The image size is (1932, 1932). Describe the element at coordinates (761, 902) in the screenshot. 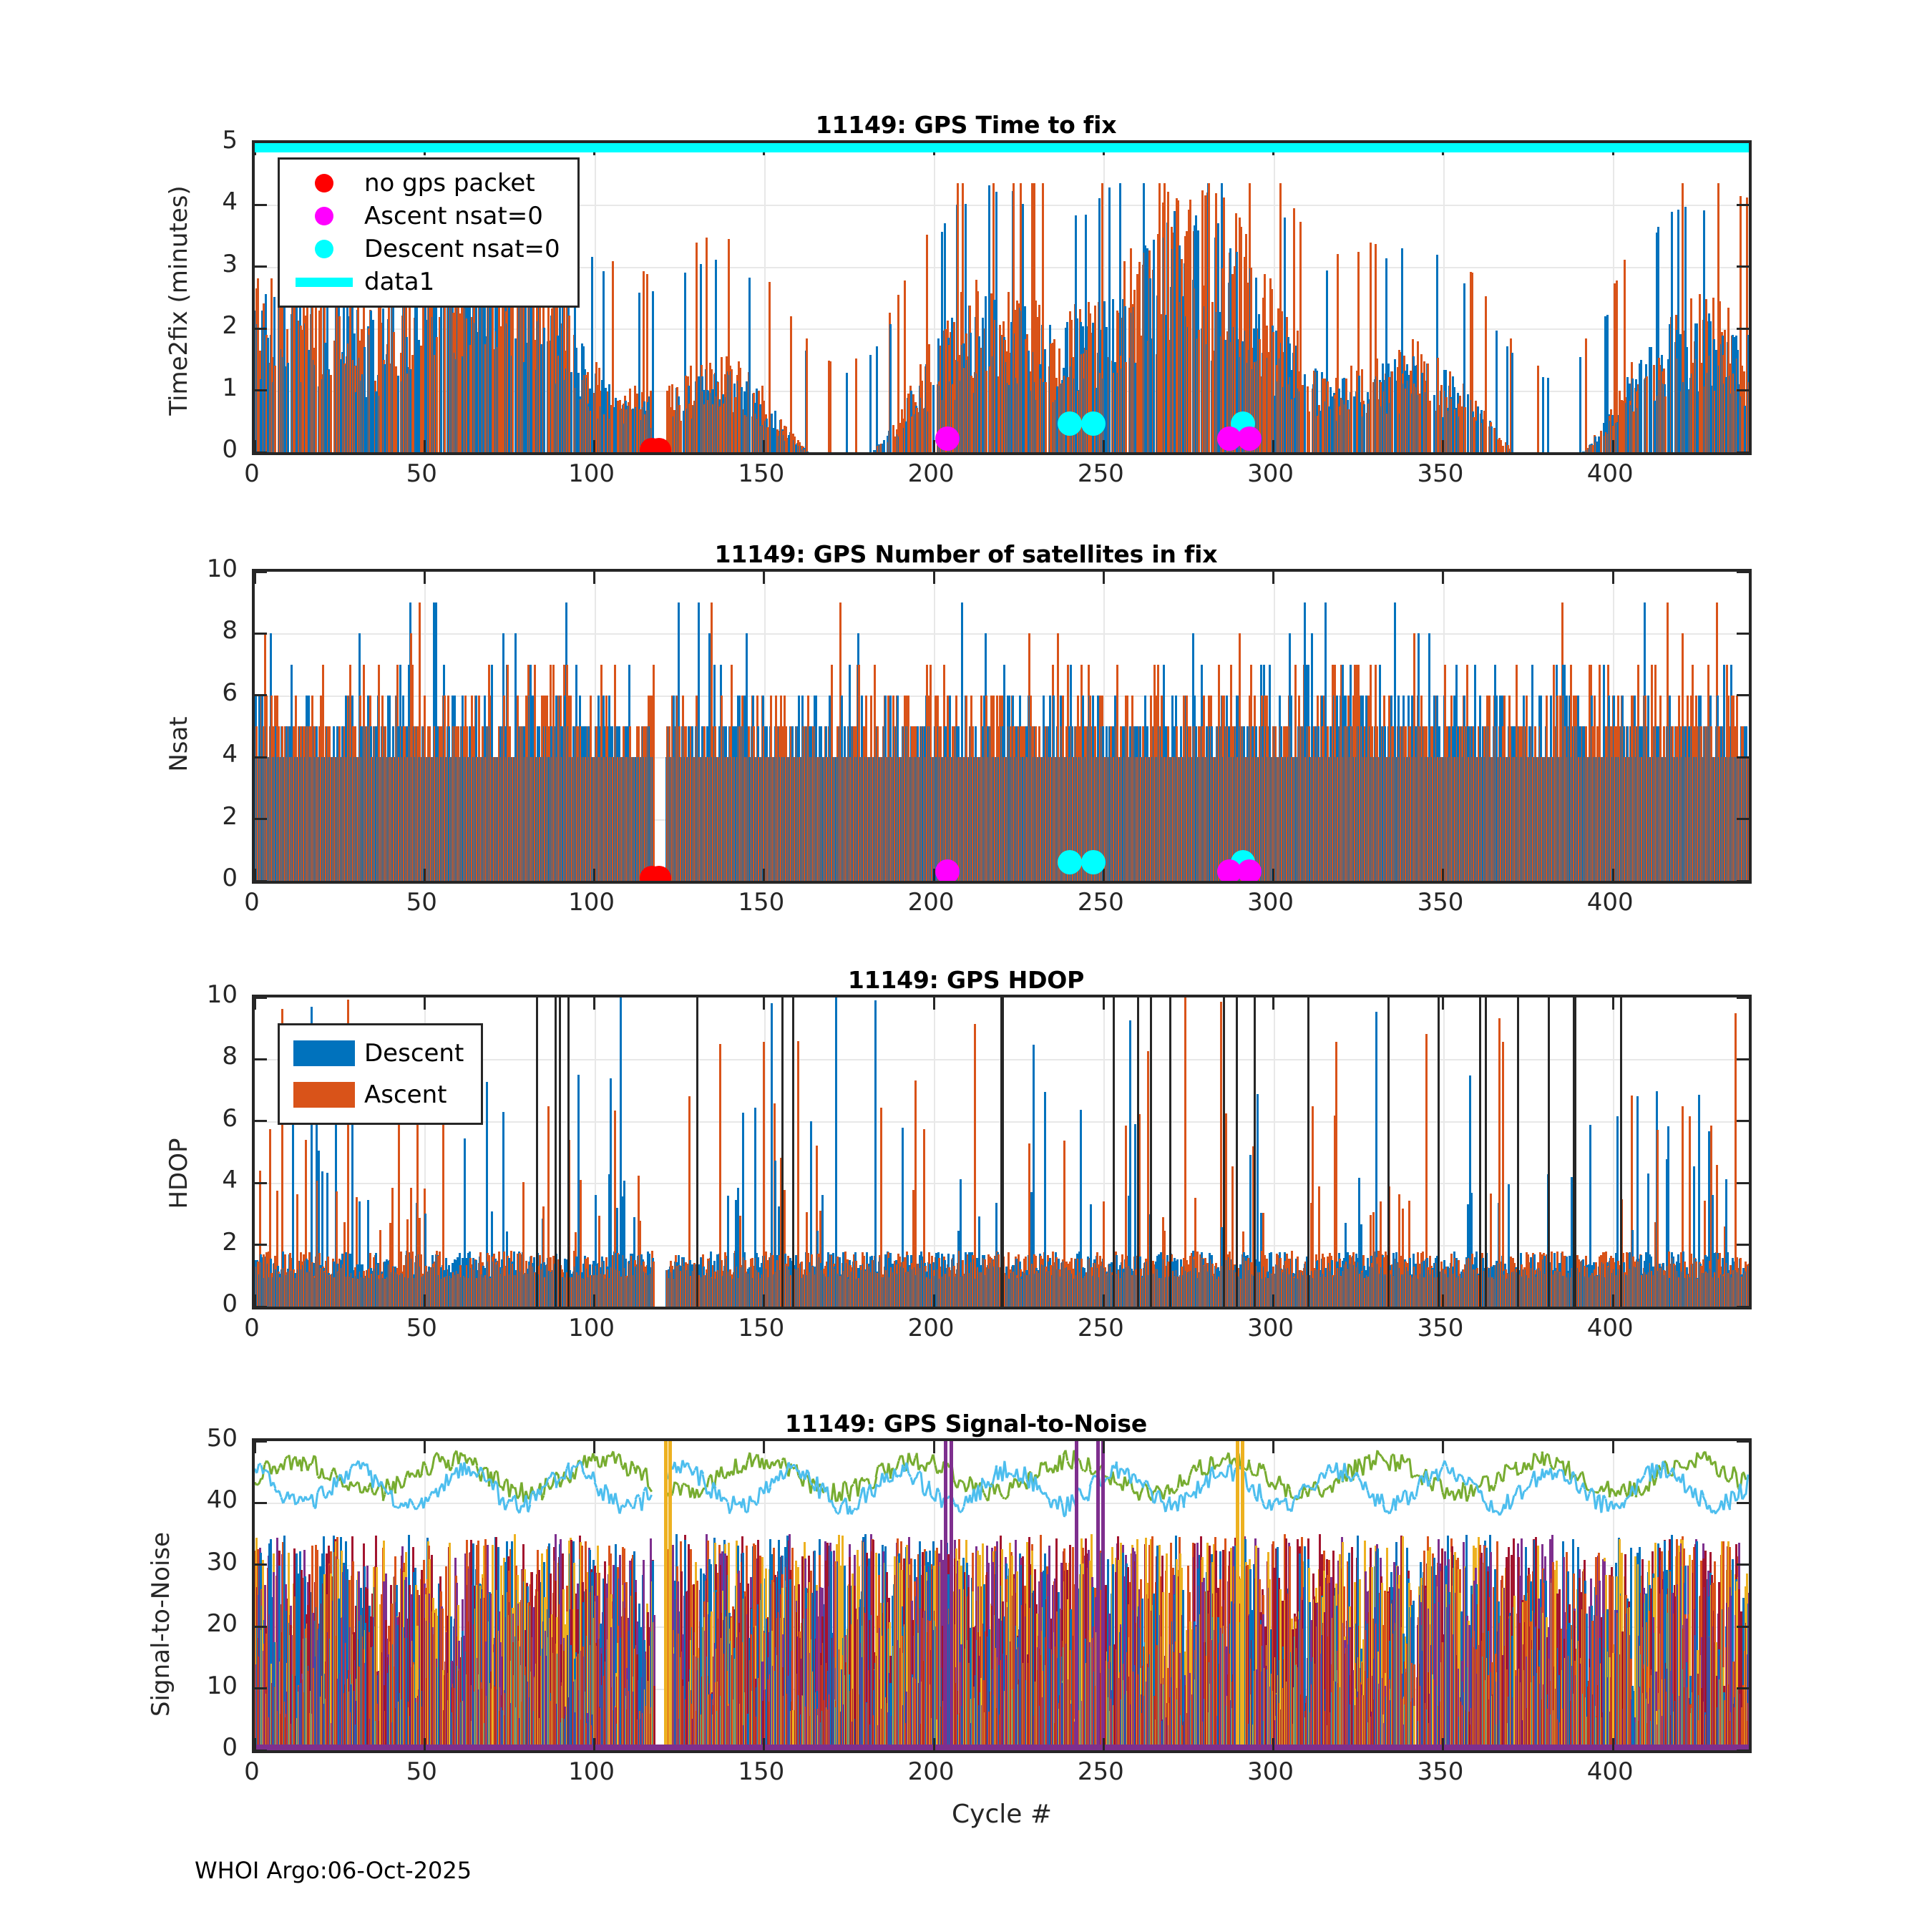

I see `x-tick-label: 150` at that location.